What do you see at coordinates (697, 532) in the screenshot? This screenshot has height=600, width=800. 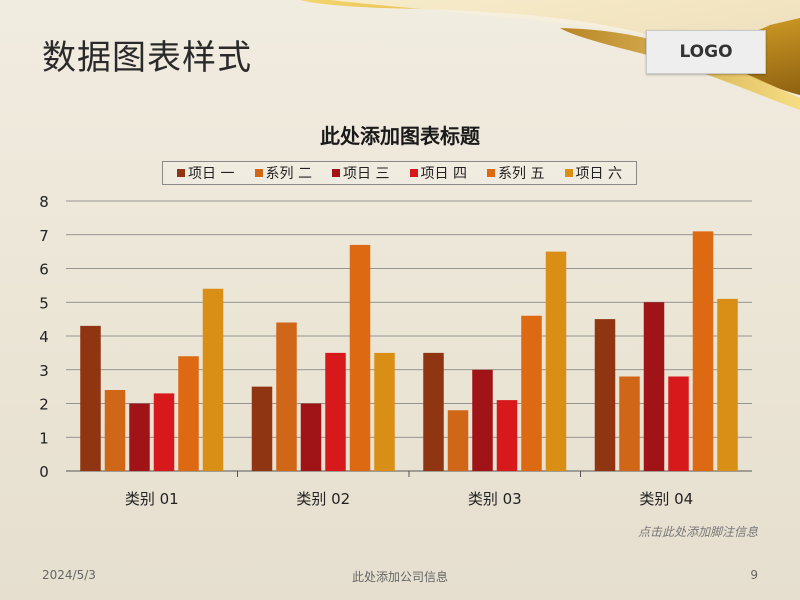 I see `footnote: 点击此处添加脚注信息` at bounding box center [697, 532].